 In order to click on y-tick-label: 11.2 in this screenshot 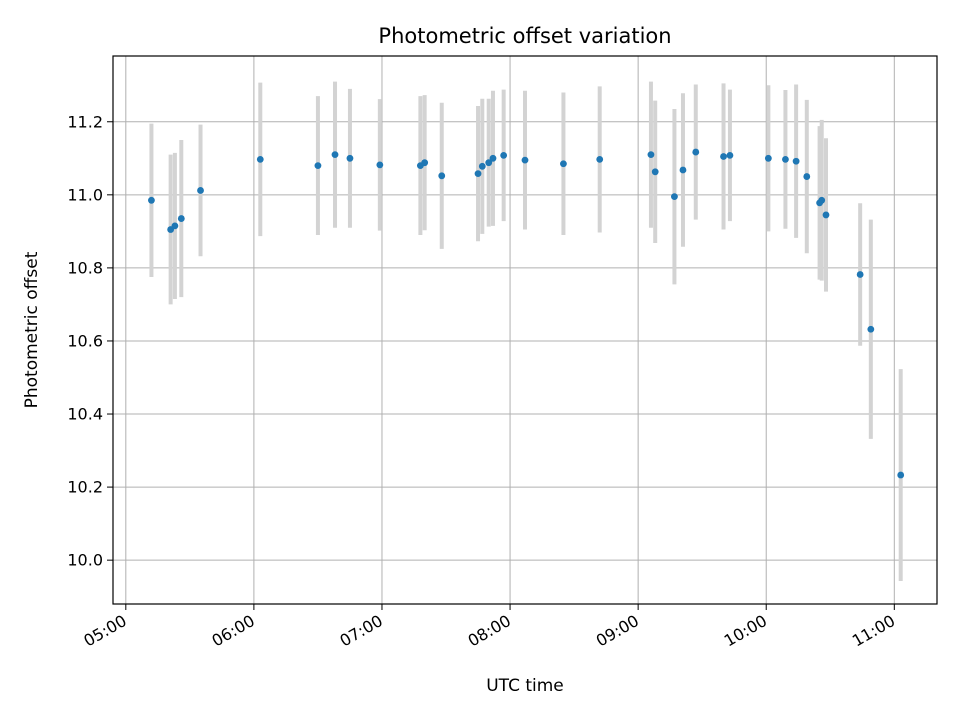, I will do `click(85, 121)`.